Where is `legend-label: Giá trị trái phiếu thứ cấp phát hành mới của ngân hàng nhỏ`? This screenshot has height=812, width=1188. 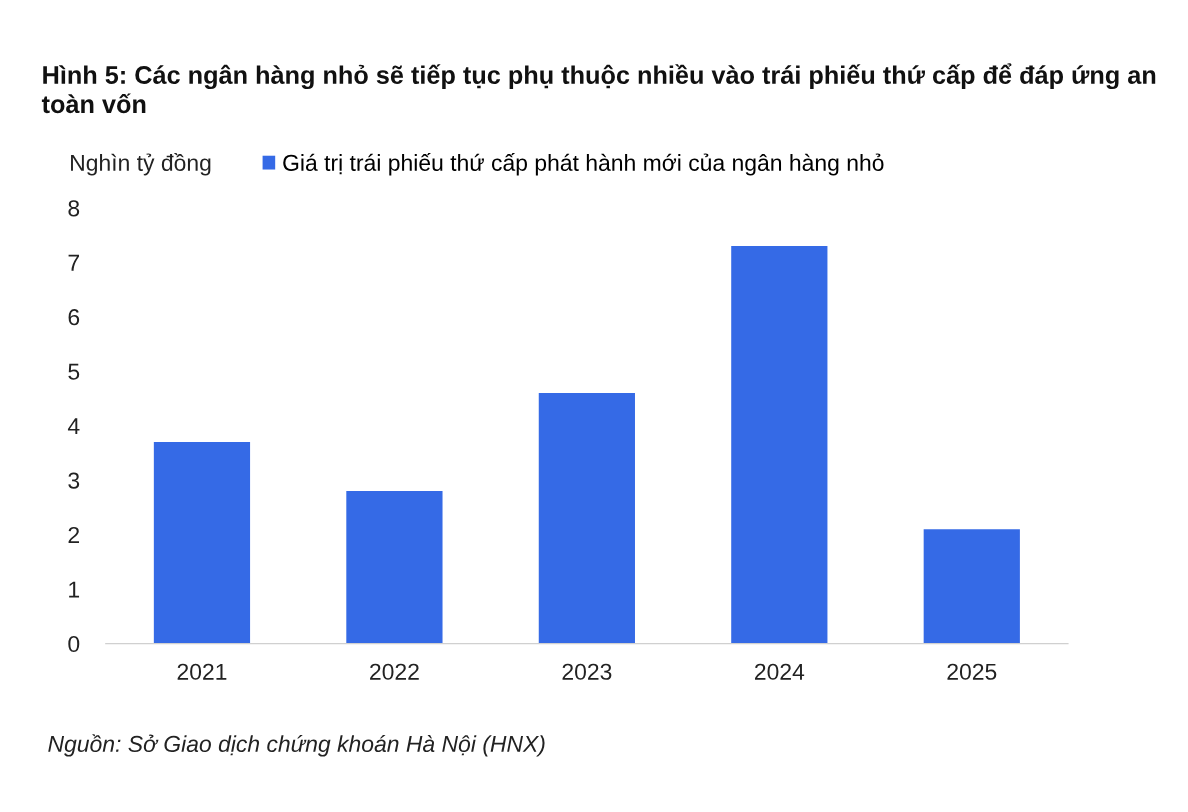 legend-label: Giá trị trái phiếu thứ cấp phát hành mới của ngân hàng nhỏ is located at coordinates (583, 164).